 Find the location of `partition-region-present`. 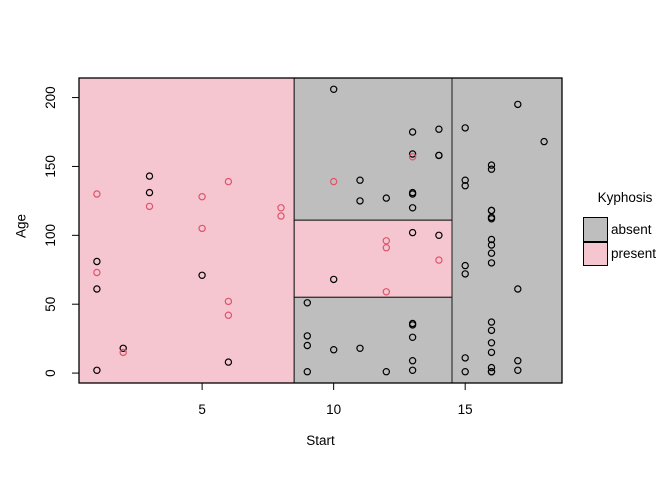

partition-region-present is located at coordinates (373, 258).